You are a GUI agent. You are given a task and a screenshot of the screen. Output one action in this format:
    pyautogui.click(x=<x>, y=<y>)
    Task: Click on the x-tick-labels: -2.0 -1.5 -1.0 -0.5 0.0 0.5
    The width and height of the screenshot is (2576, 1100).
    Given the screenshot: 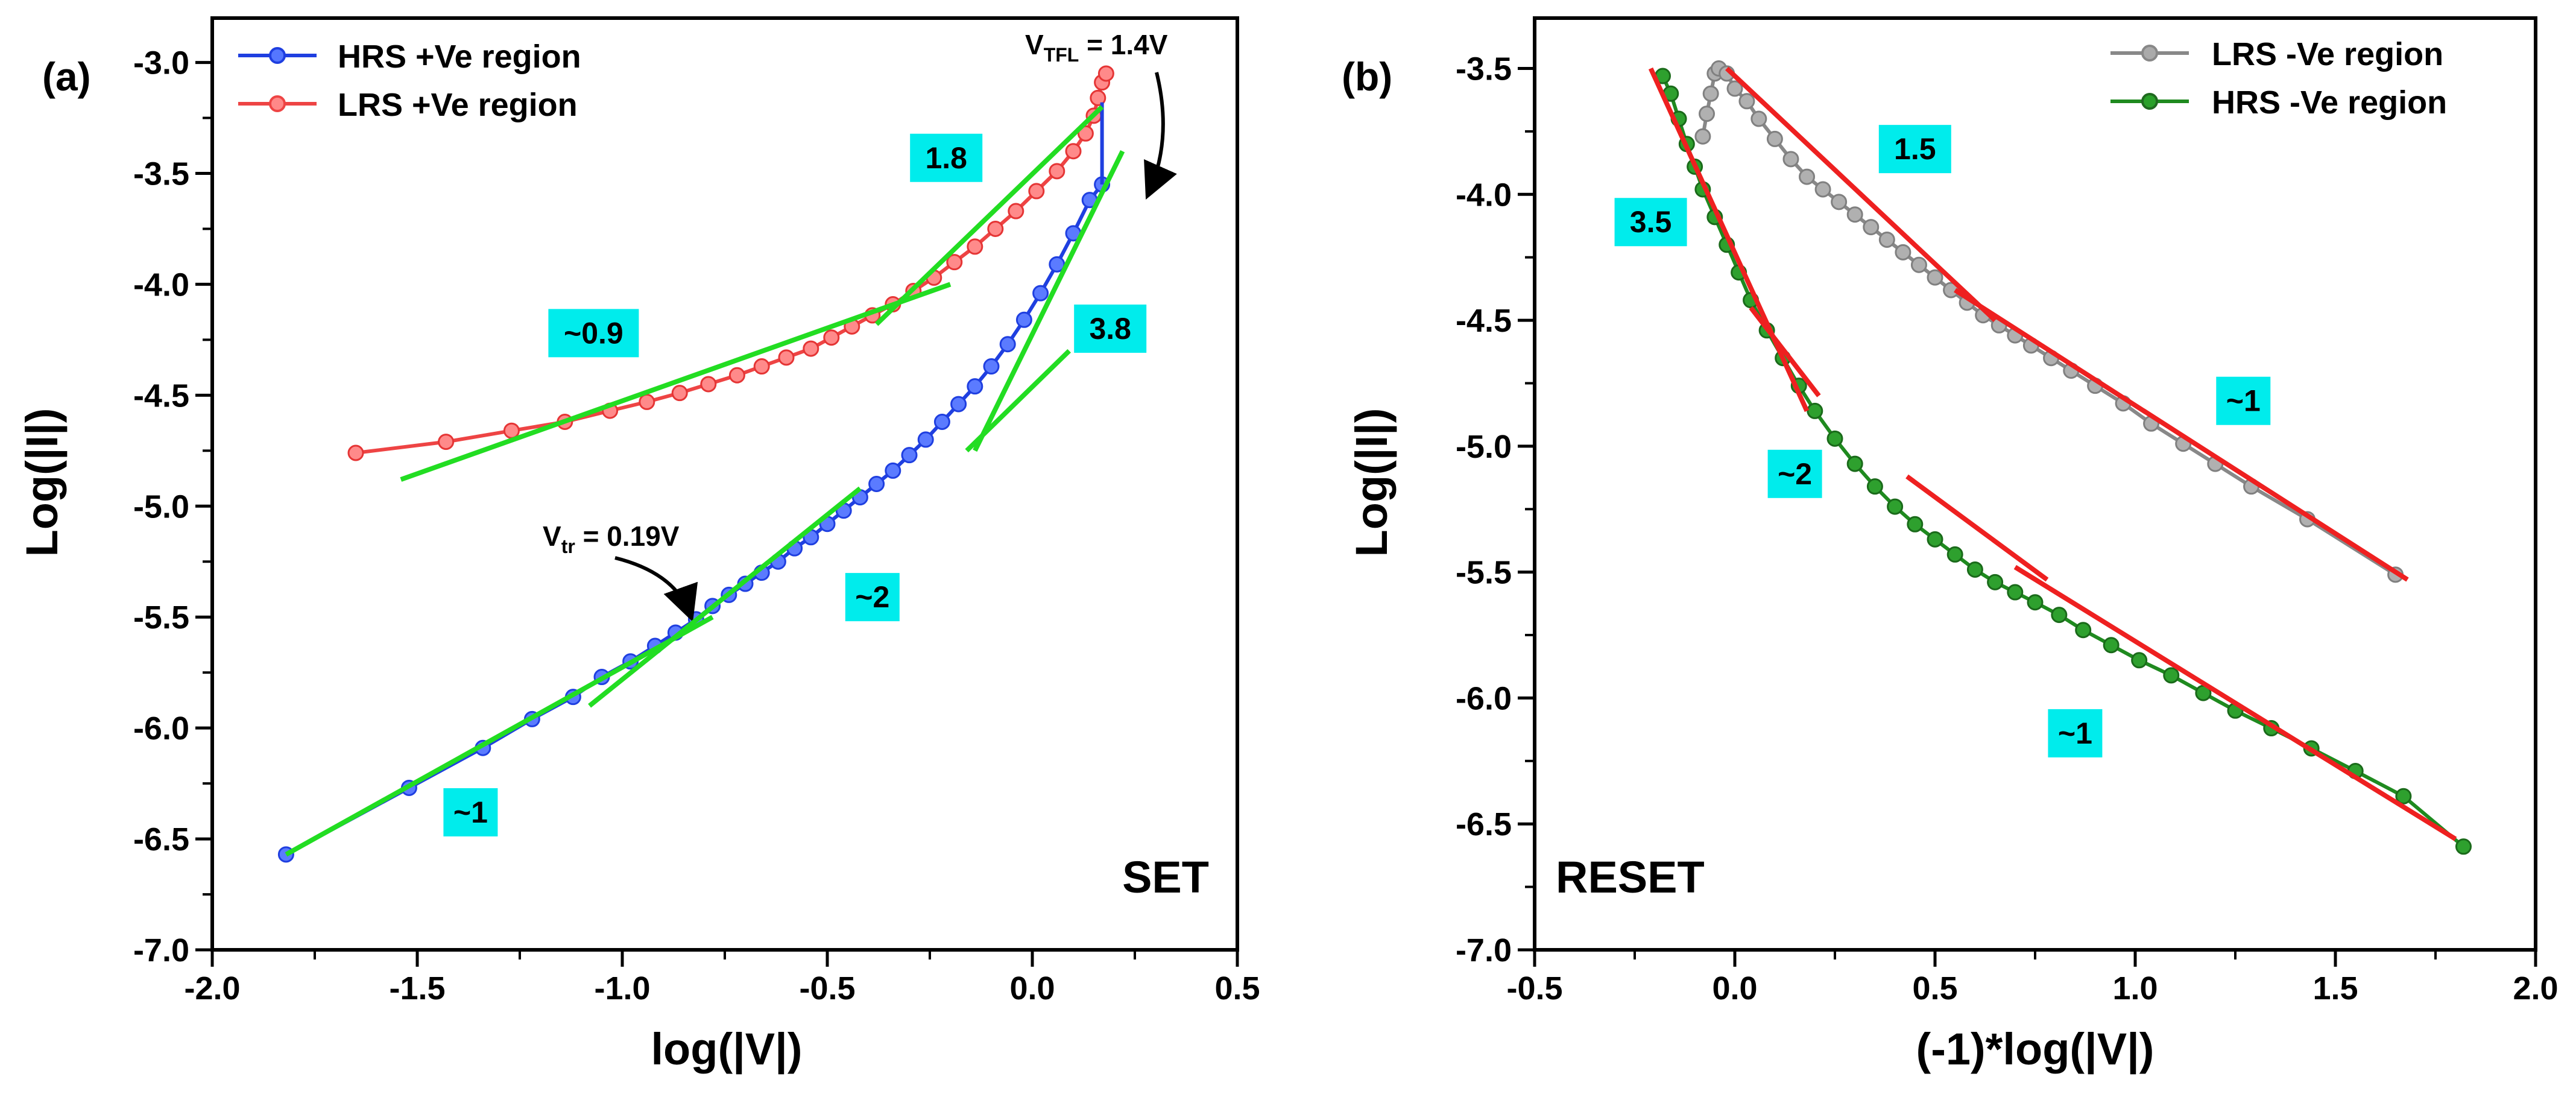 What is the action you would take?
    pyautogui.click(x=722, y=989)
    